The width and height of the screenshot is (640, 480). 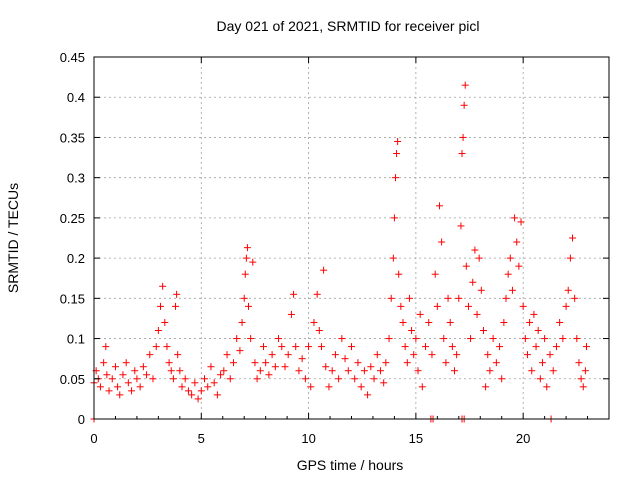 I want to click on x-tick-label: 0, so click(x=93, y=438).